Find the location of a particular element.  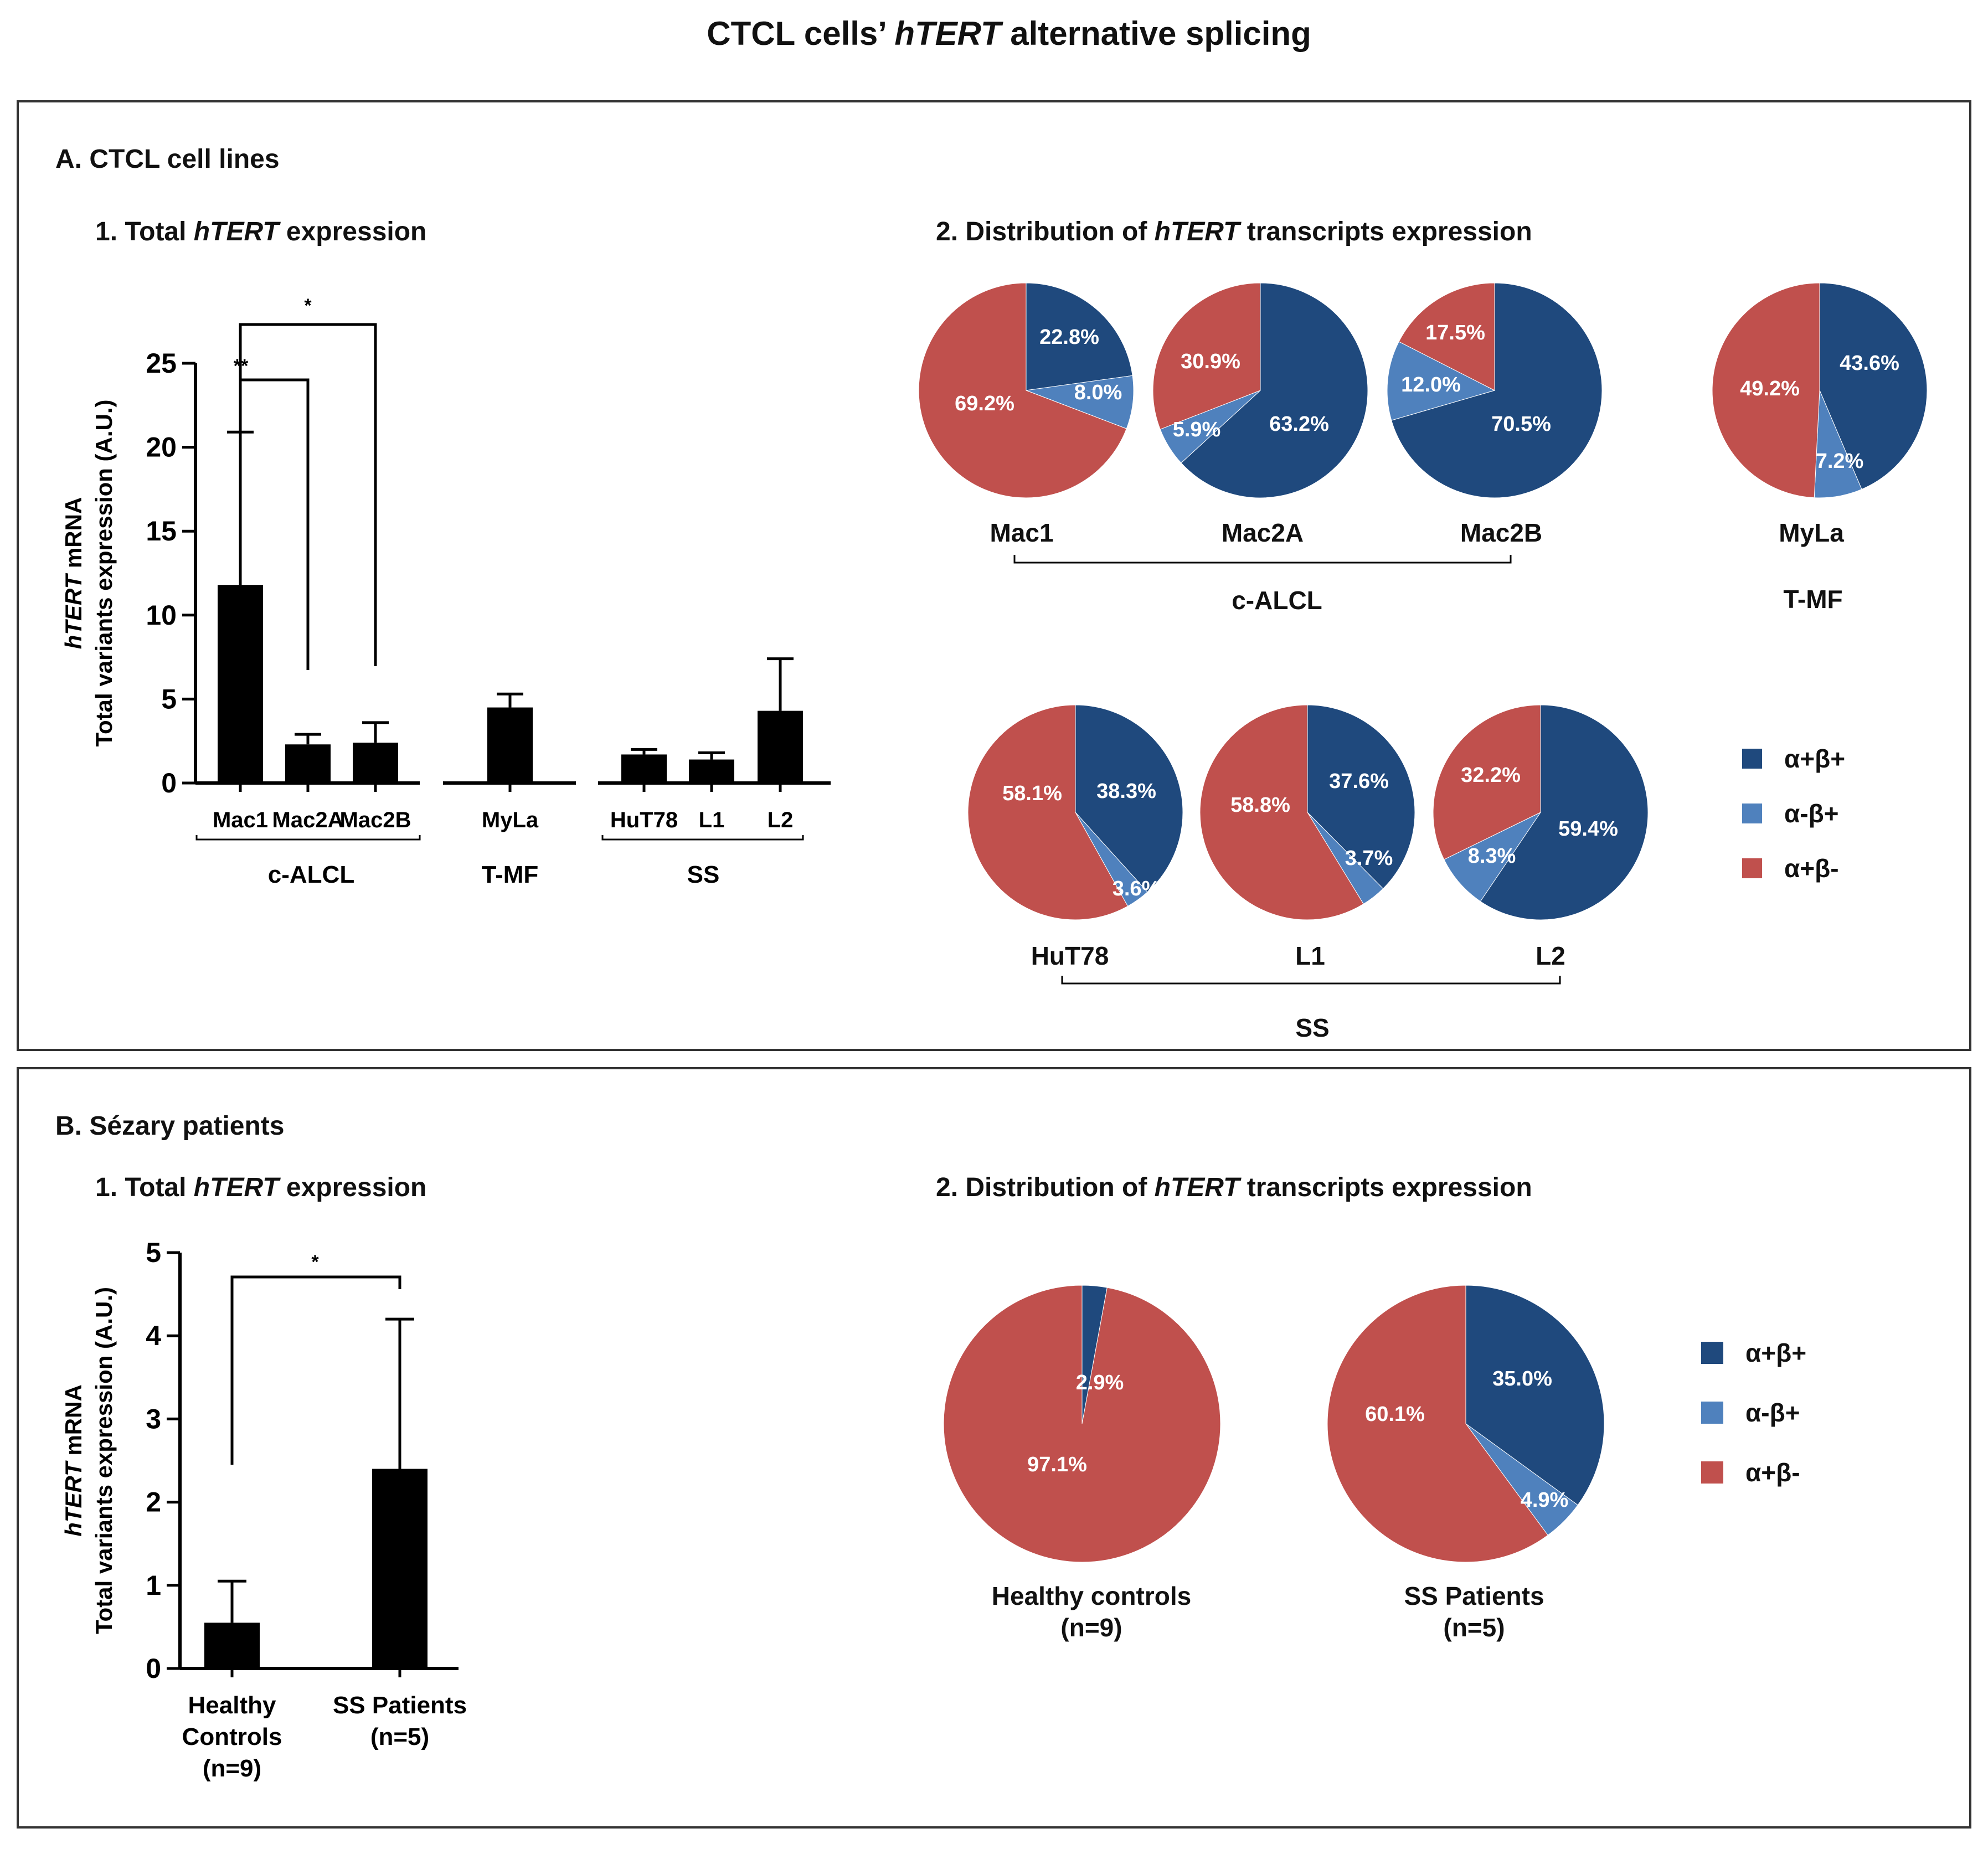

pie-slice-label: 12.0% is located at coordinates (1431, 384).